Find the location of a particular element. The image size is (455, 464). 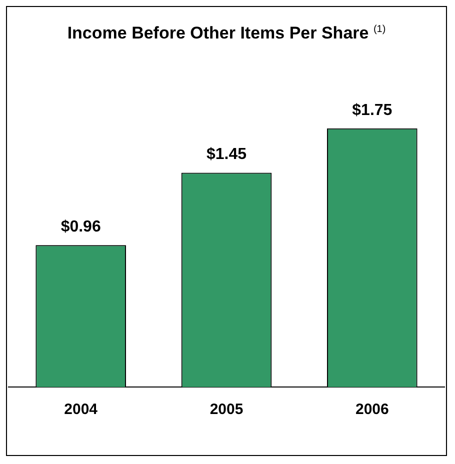

chart-title: Income Before Other Items Per Share $^{(1)}$ is located at coordinates (226, 33).